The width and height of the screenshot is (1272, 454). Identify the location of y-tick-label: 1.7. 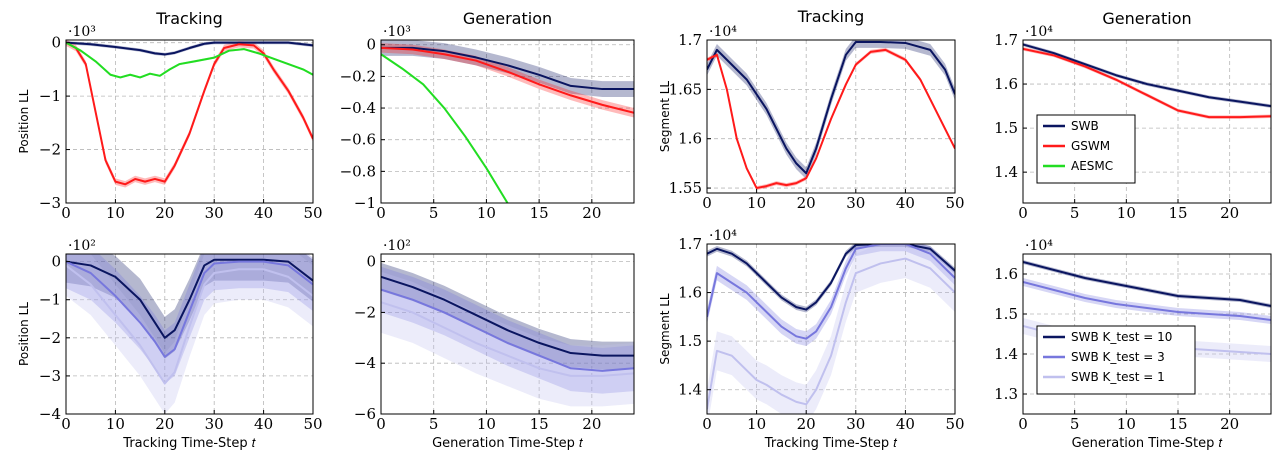
(690, 40).